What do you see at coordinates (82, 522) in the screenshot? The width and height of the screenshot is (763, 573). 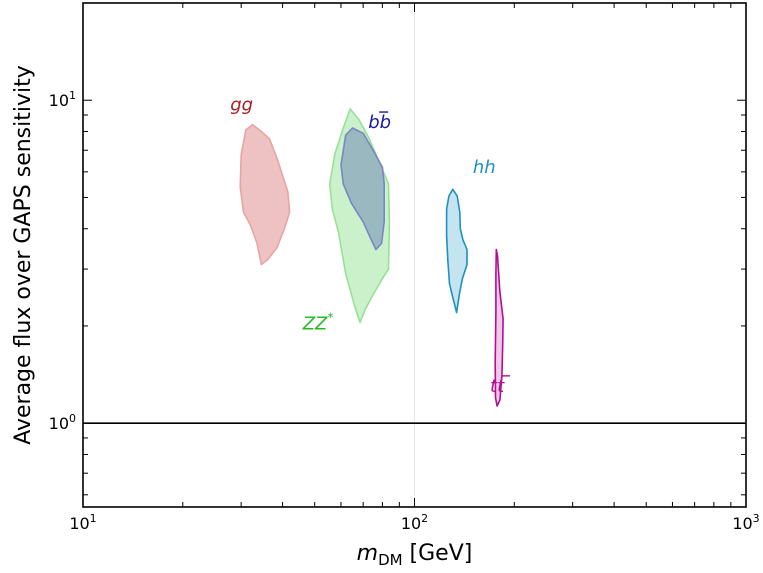 I see `x-tick-label: 10¹` at bounding box center [82, 522].